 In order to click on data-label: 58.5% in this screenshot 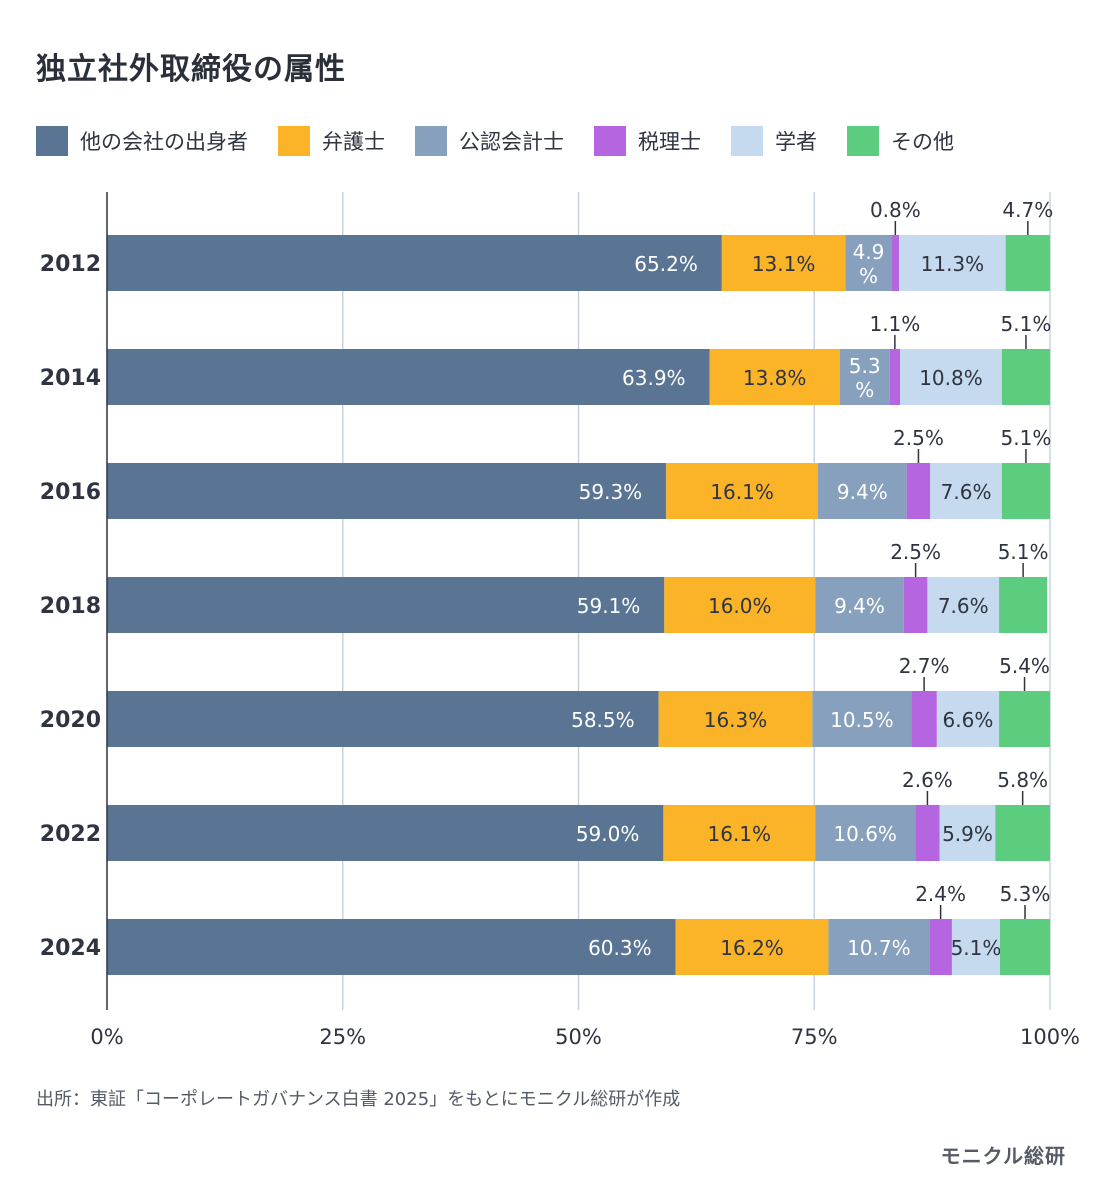, I will do `click(603, 720)`.